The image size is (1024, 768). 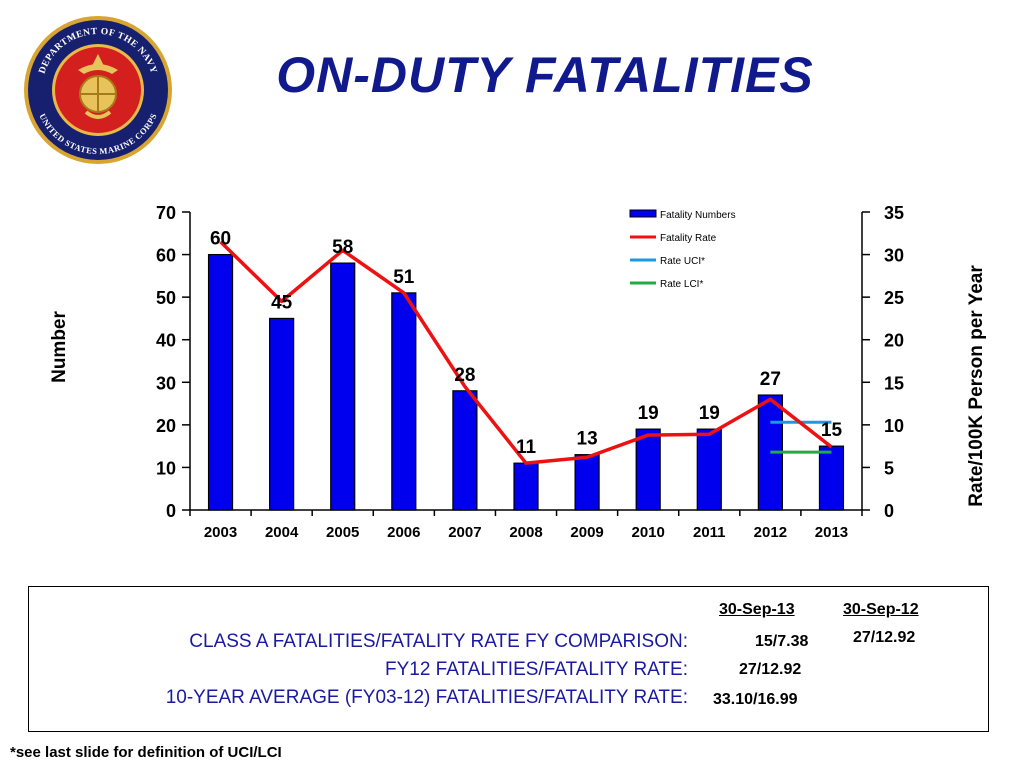 What do you see at coordinates (342, 532) in the screenshot?
I see `x-tick-label: 2005` at bounding box center [342, 532].